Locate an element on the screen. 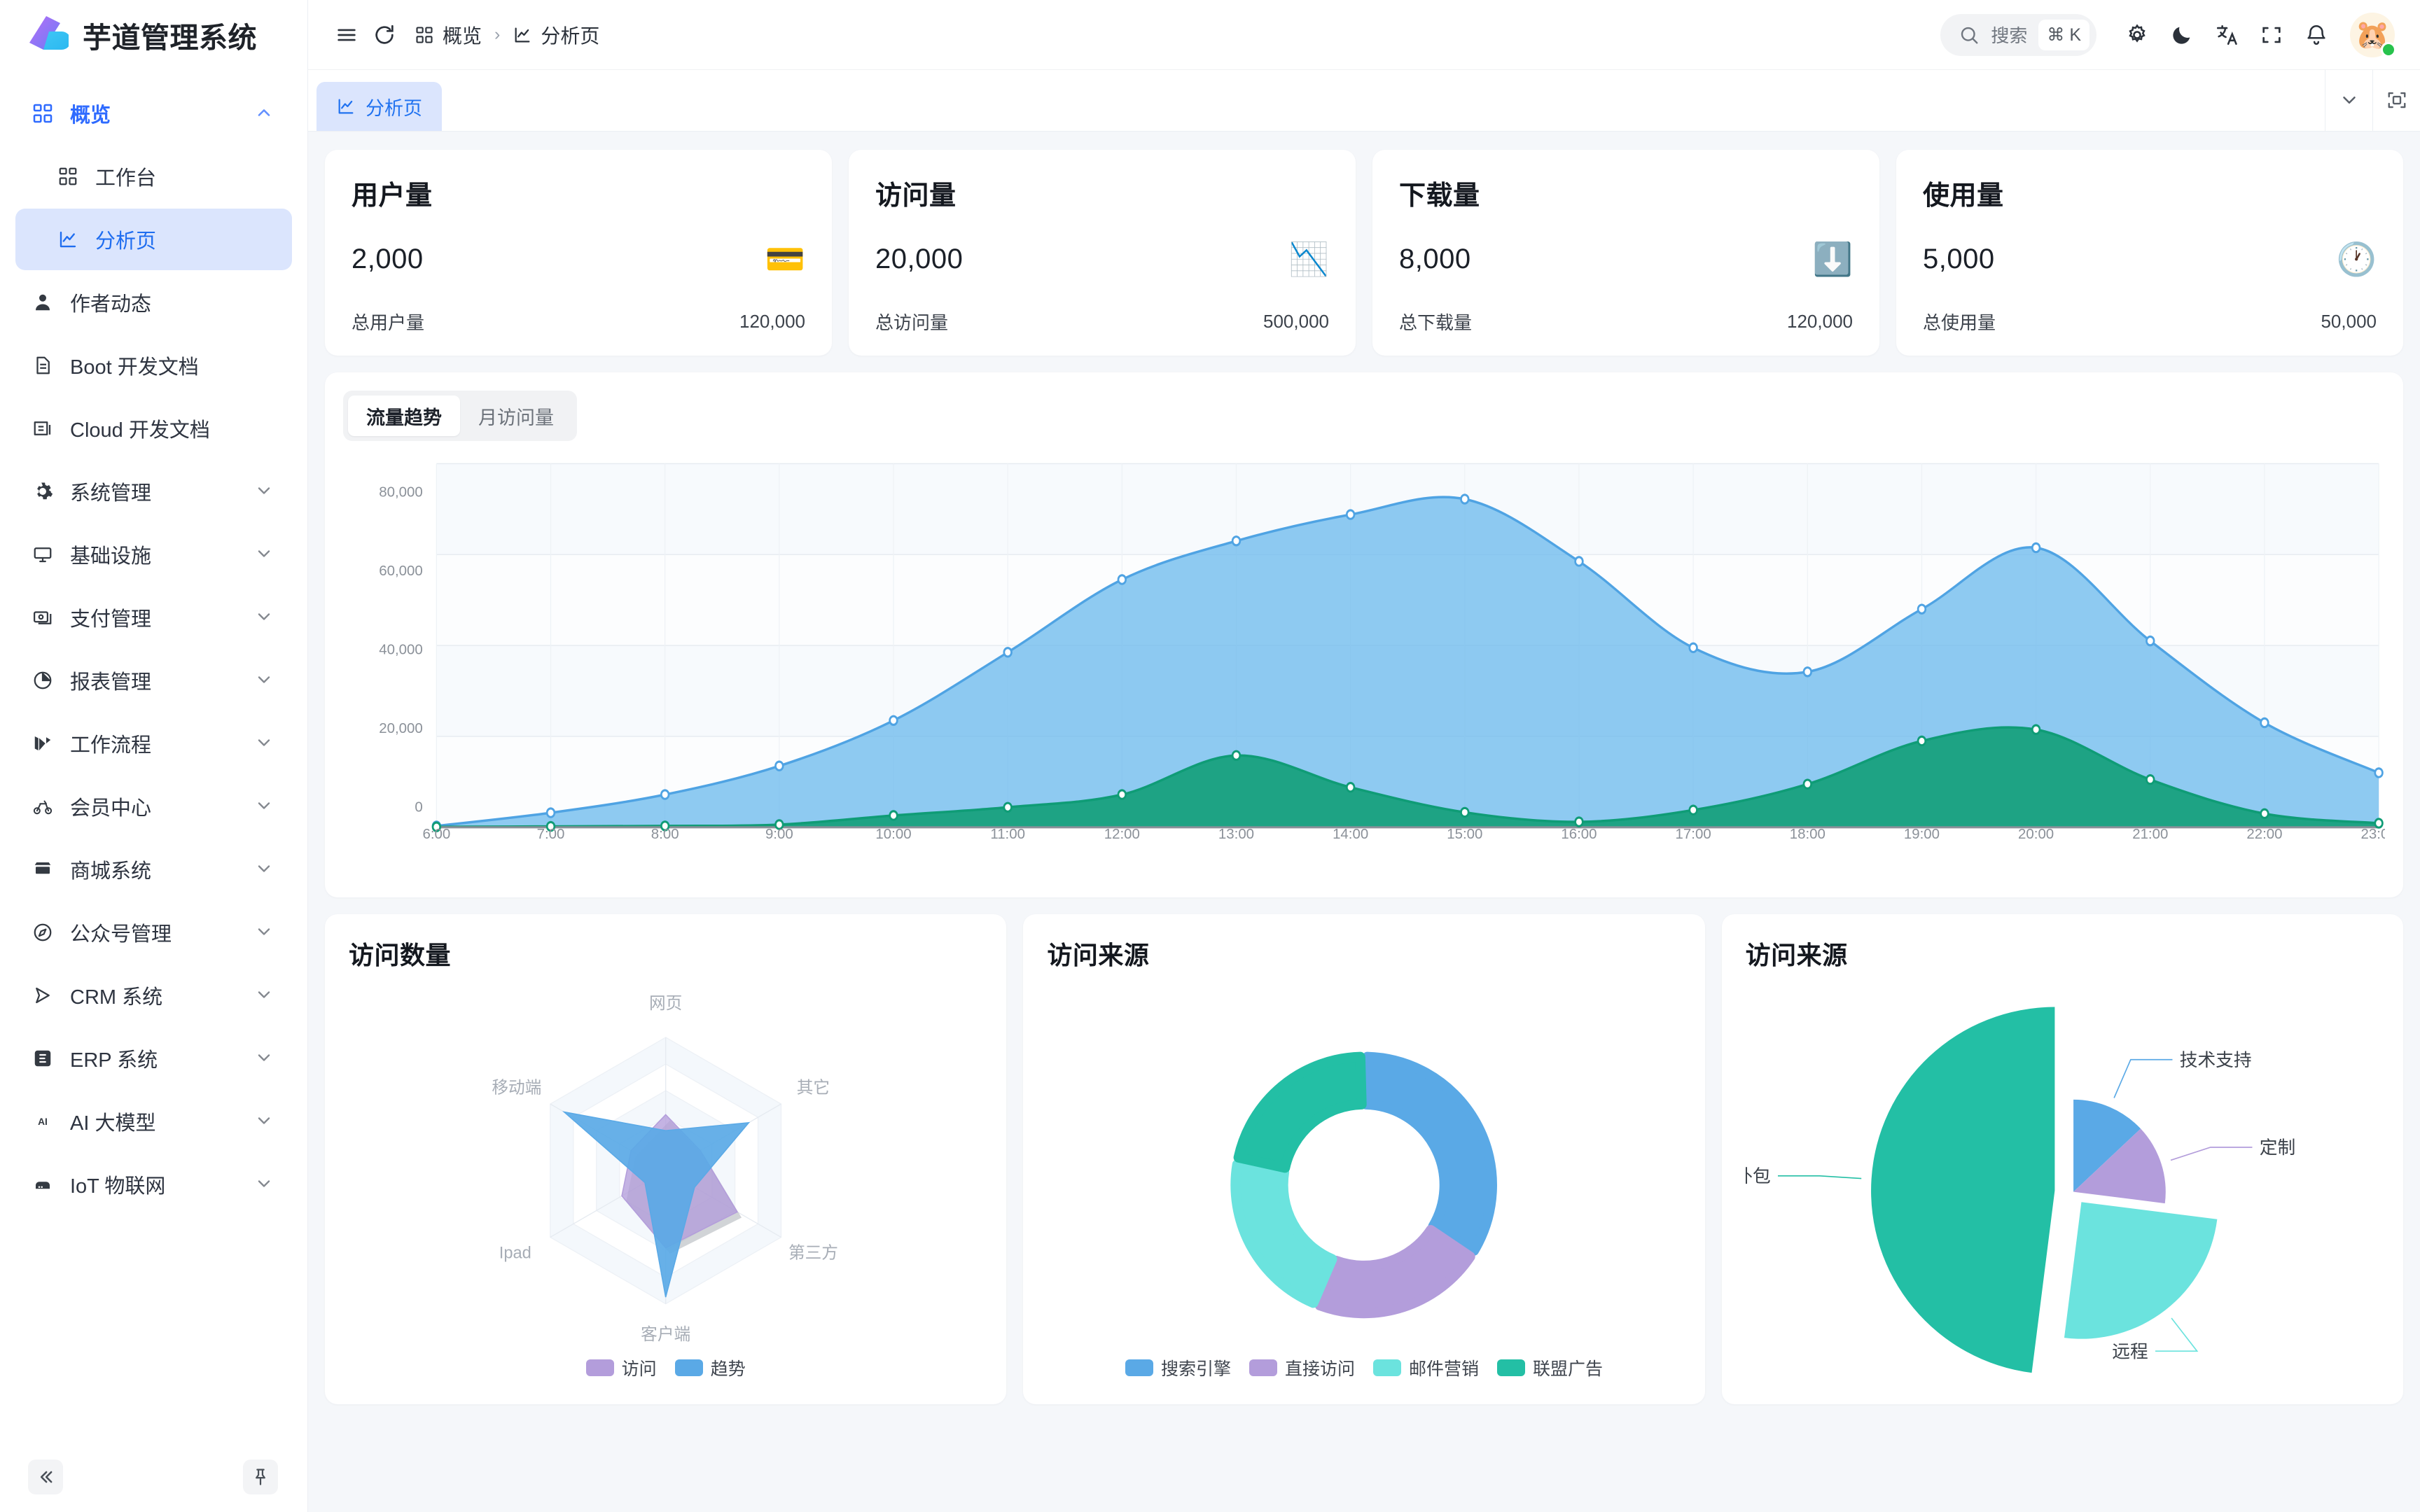 The width and height of the screenshot is (2420, 1512). radar-plot: 网页 其它 第三方 客户端 Ipad 移动端 is located at coordinates (665, 1163).